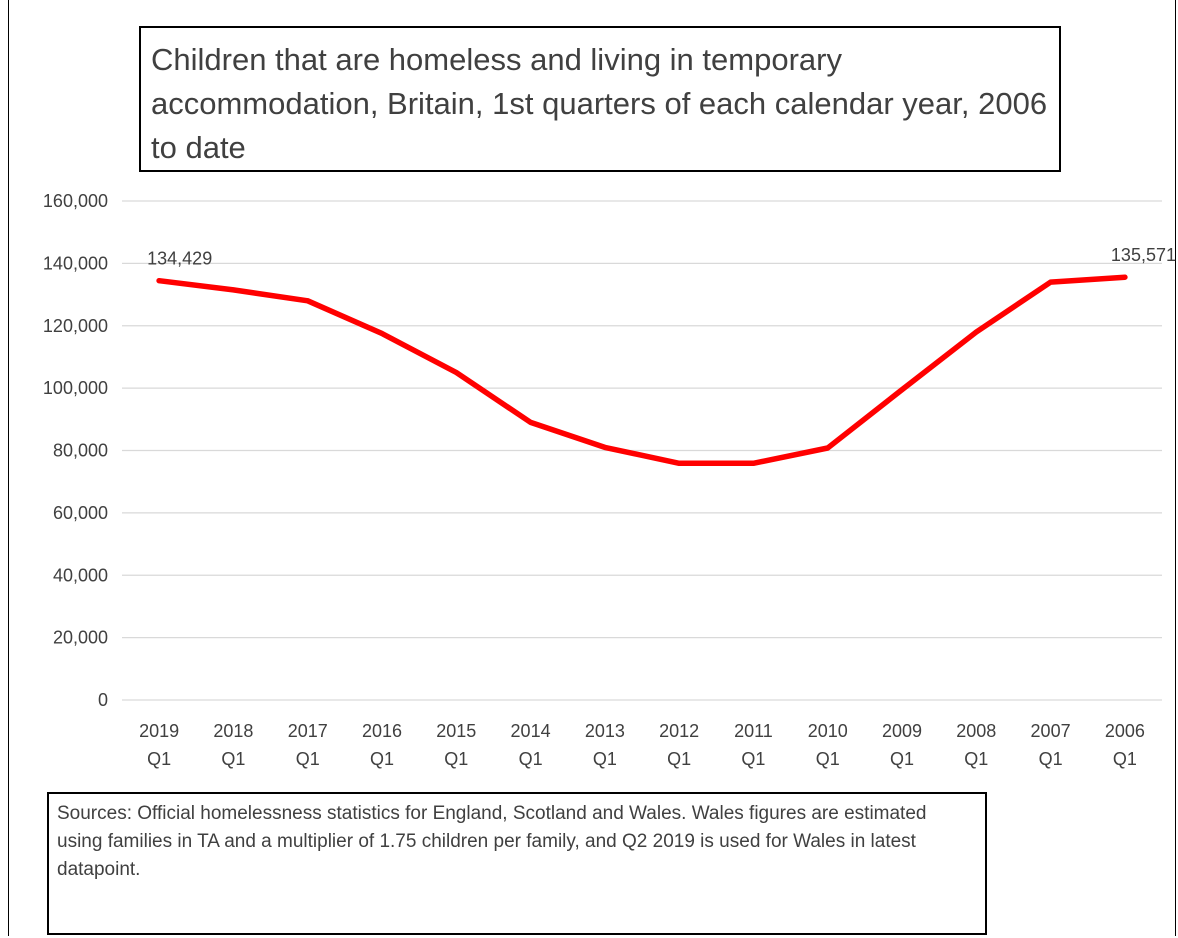 This screenshot has width=1178, height=938. Describe the element at coordinates (179, 259) in the screenshot. I see `data-label: 134,429` at that location.